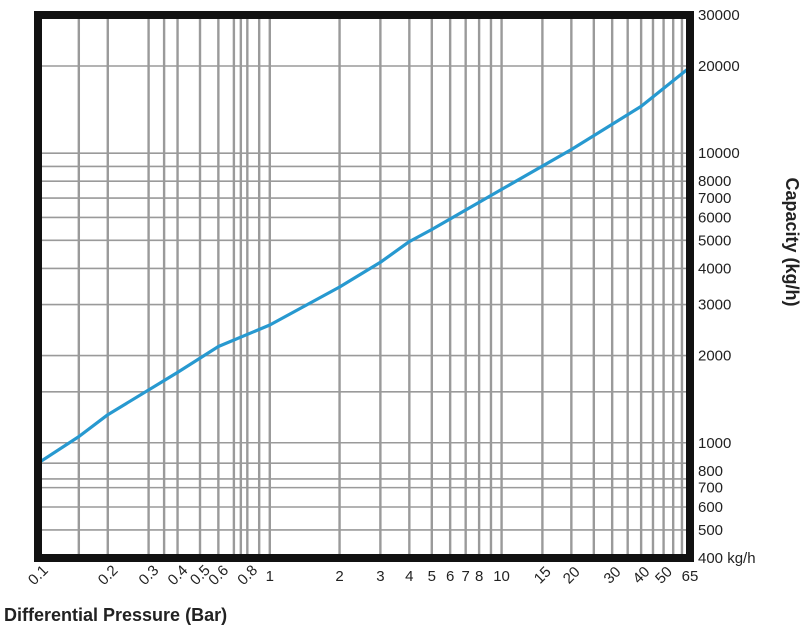  I want to click on y-tick-label-6000: 6000, so click(714, 217).